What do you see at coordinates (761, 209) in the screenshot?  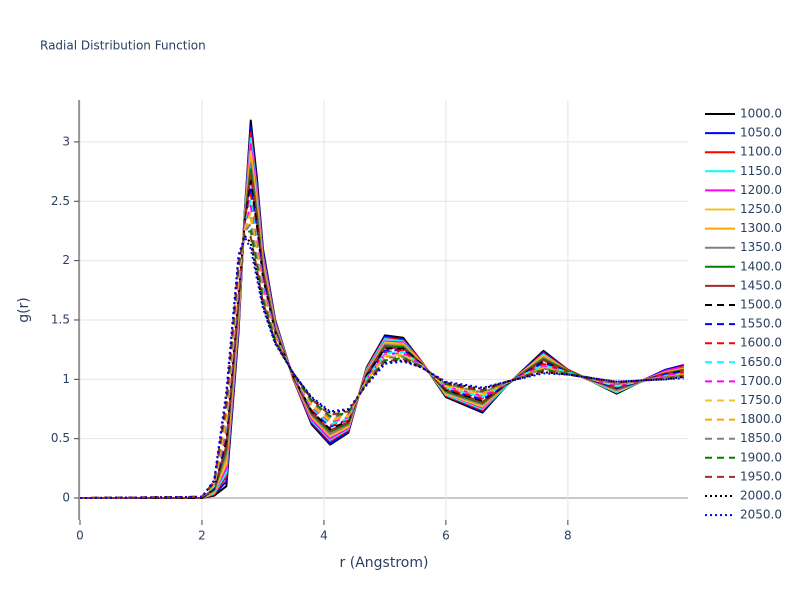 I see `legend-label: 1250.0` at bounding box center [761, 209].